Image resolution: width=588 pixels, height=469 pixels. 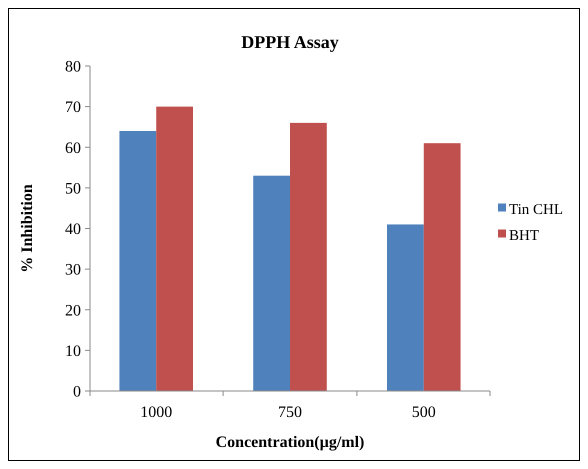 What do you see at coordinates (73, 270) in the screenshot?
I see `y-tick-label: 30` at bounding box center [73, 270].